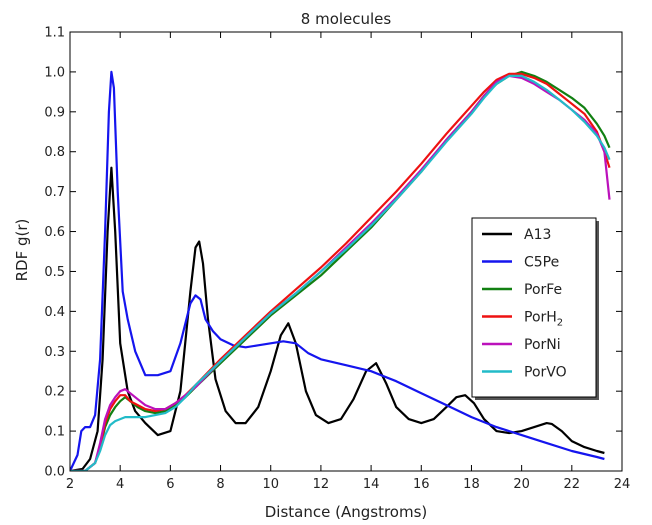 The height and width of the screenshot is (525, 652). What do you see at coordinates (421, 484) in the screenshot?
I see `x-tick-label: 16` at bounding box center [421, 484].